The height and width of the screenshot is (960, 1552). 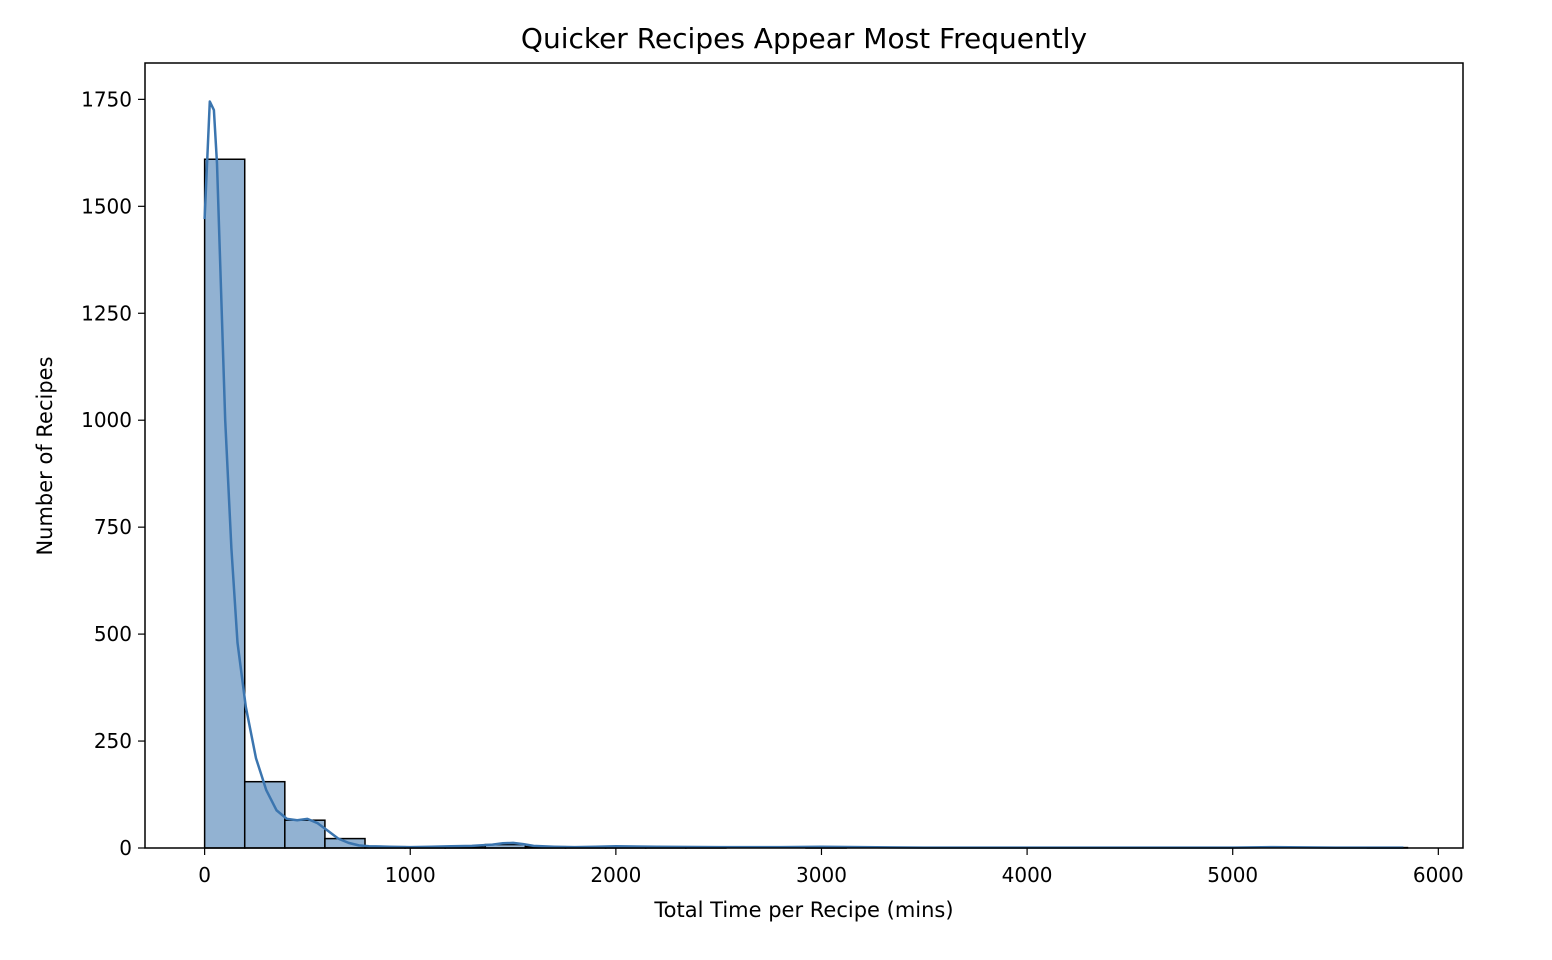 What do you see at coordinates (45, 455) in the screenshot?
I see `y-axis-label: Number of Recipes` at bounding box center [45, 455].